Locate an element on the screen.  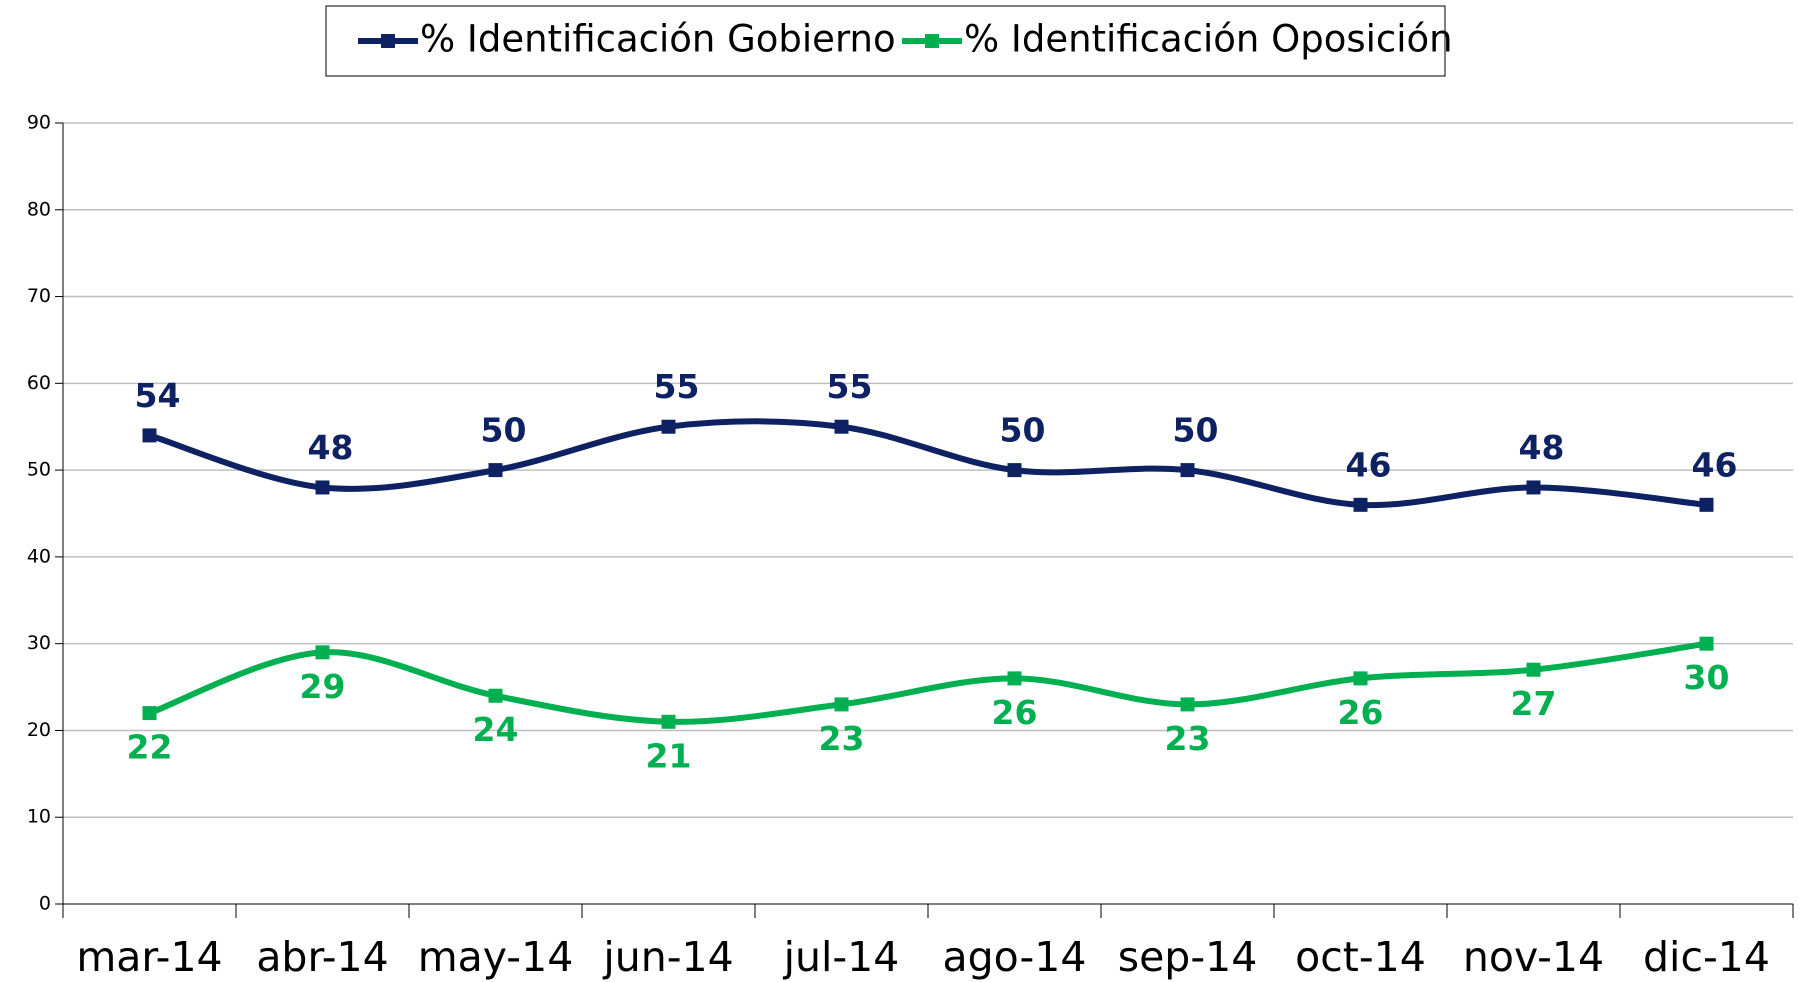
data-label: 30 is located at coordinates (1707, 677).